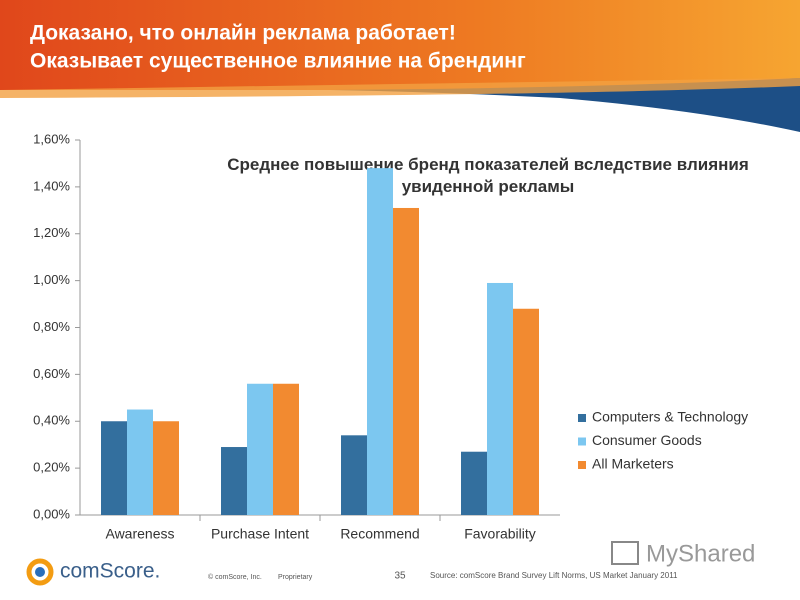 The height and width of the screenshot is (600, 800). I want to click on logo: comScore., so click(110, 571).